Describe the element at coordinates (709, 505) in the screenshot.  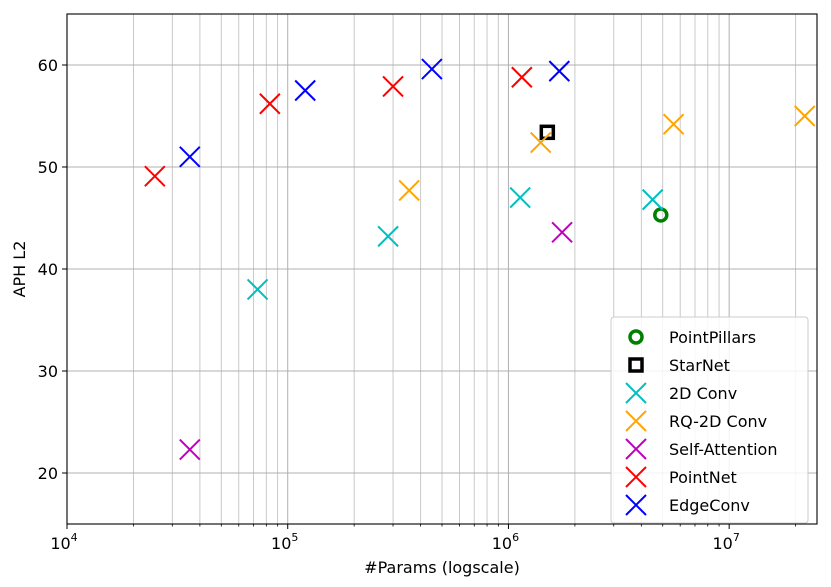
I see `legend-label-edgeconv: EdgeConv` at that location.